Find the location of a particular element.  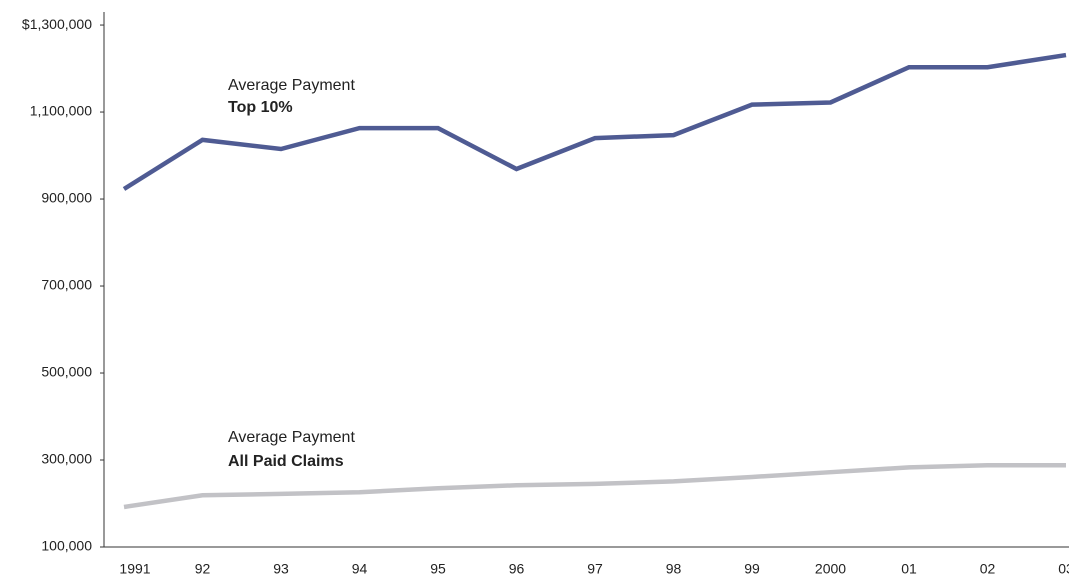

y-tick-label: 900,000 is located at coordinates (66, 198).